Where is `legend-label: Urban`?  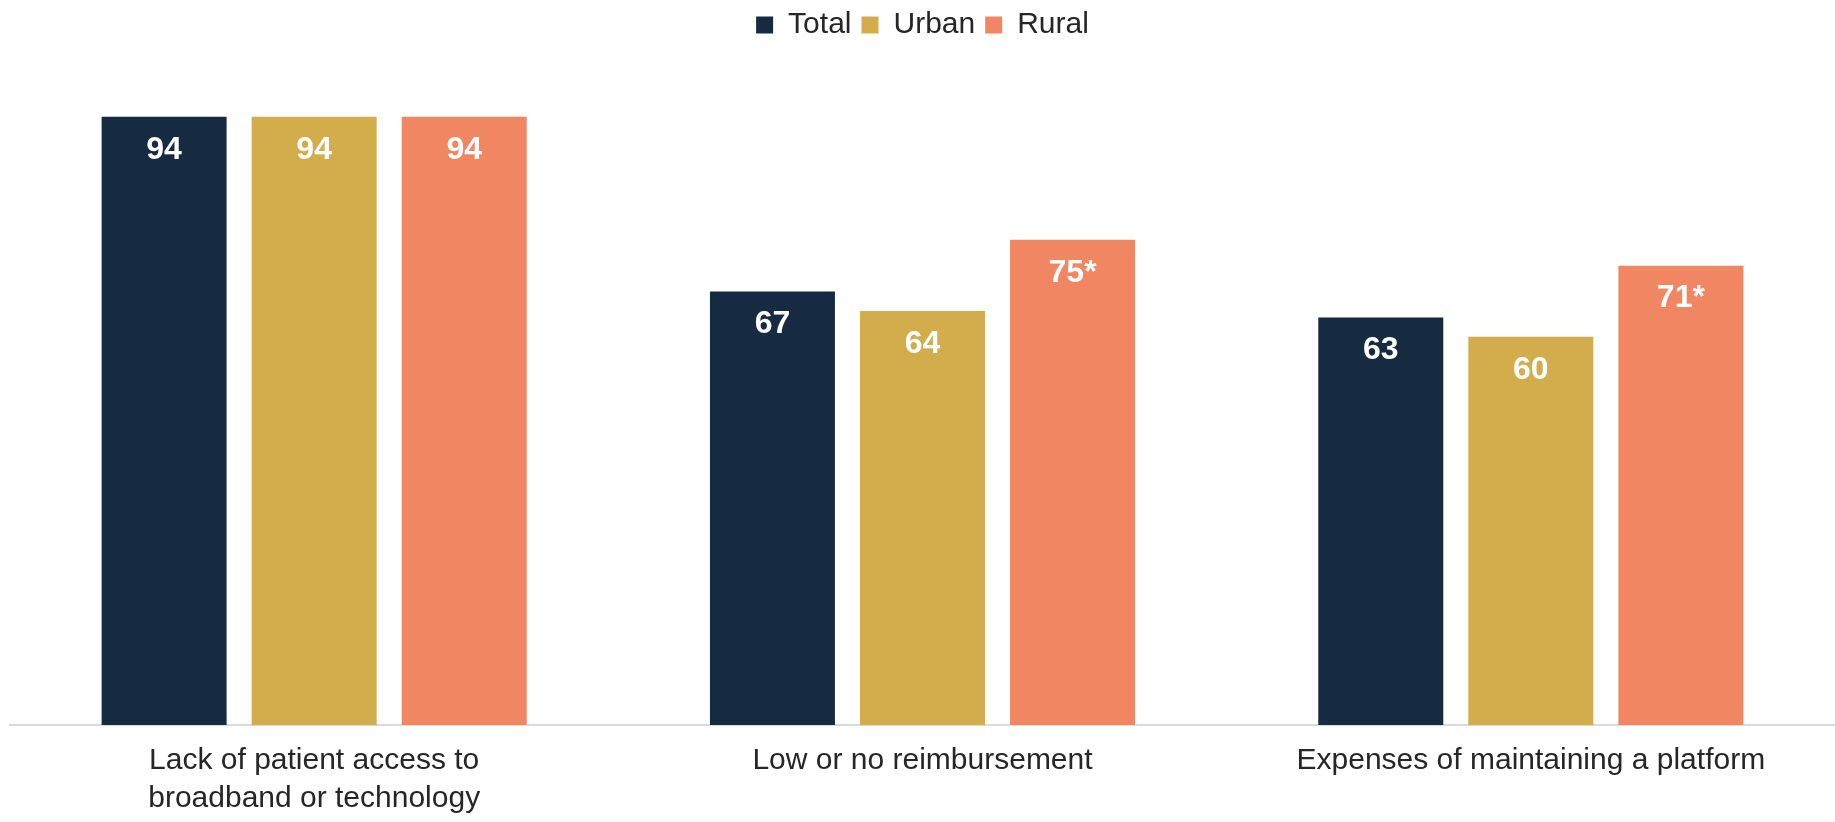 legend-label: Urban is located at coordinates (934, 23).